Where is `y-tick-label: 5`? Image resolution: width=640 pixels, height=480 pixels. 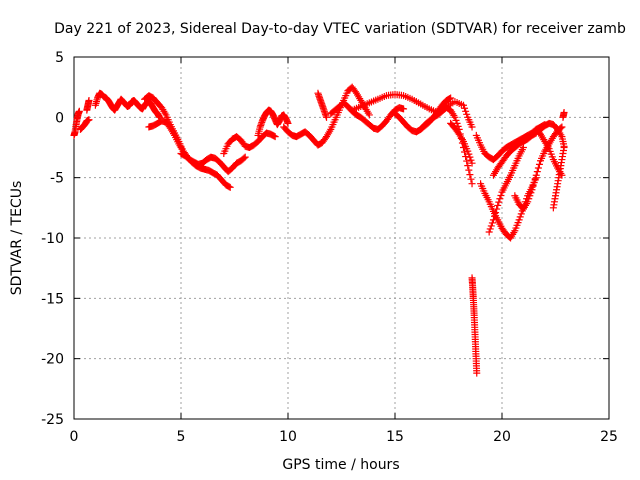 y-tick-label: 5 is located at coordinates (59, 58).